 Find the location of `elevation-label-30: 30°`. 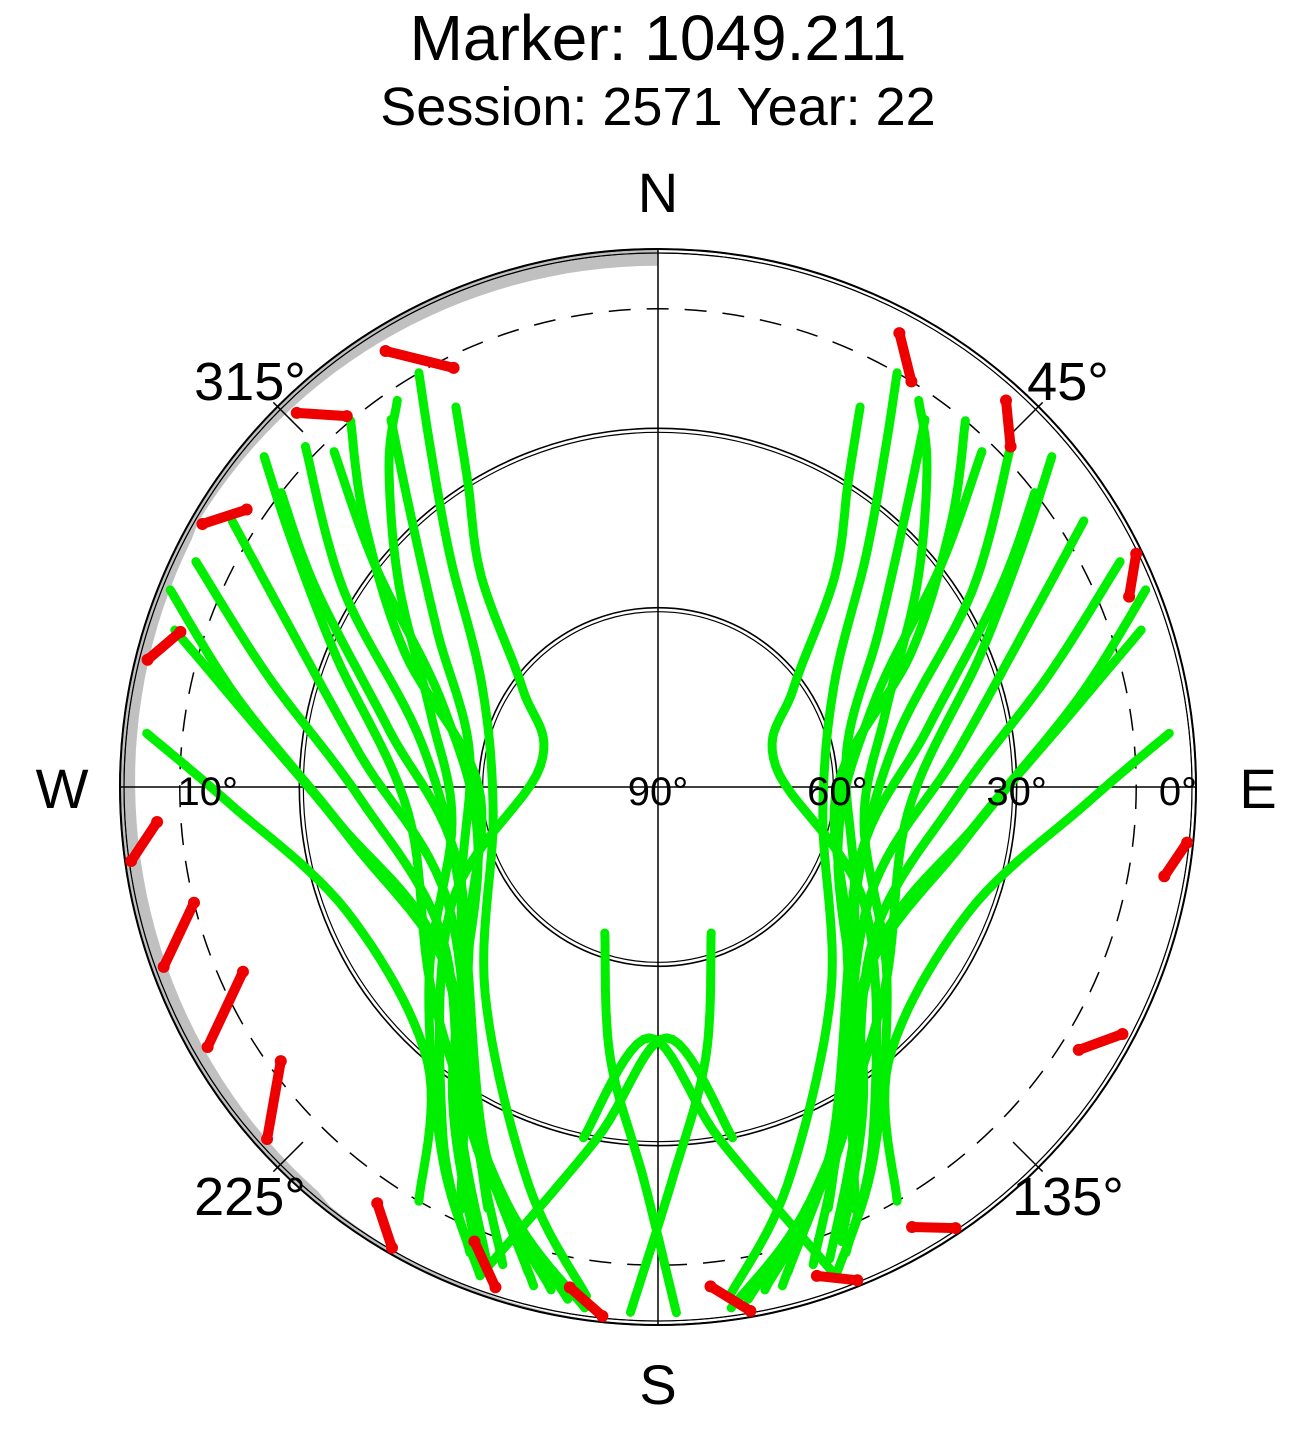

elevation-label-30: 30° is located at coordinates (1016, 792).